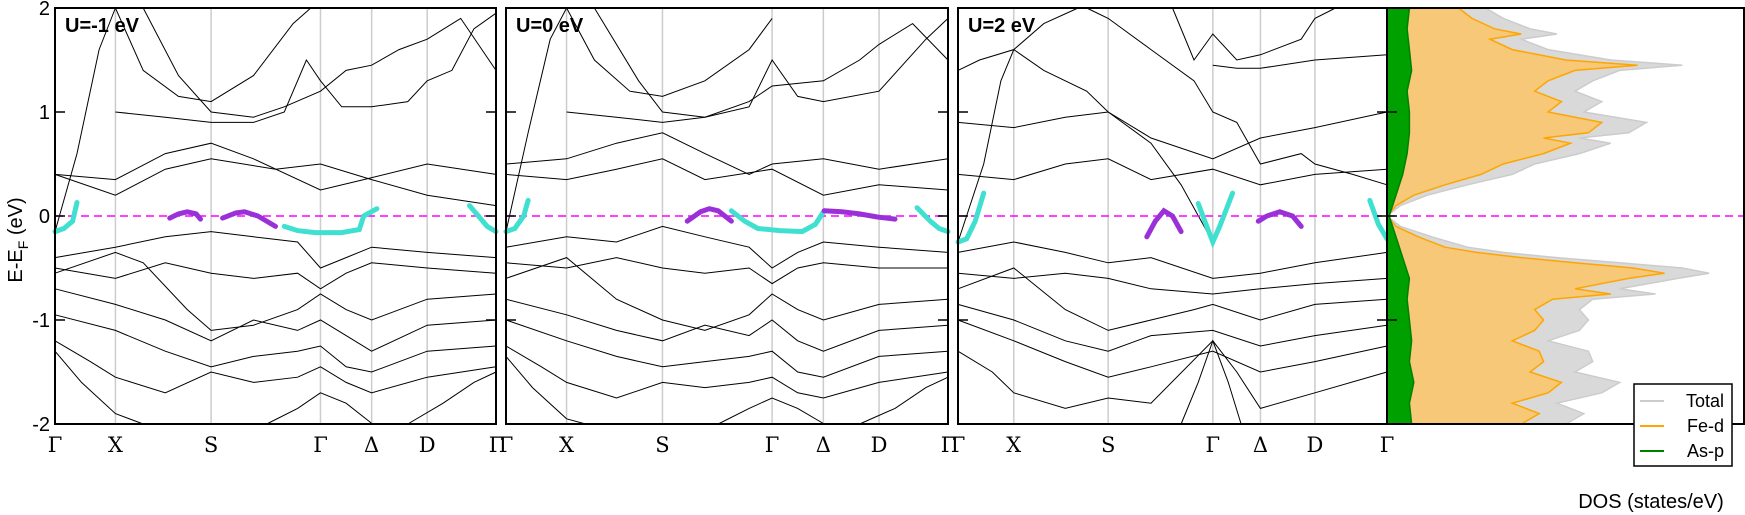 This screenshot has height=515, width=1745. What do you see at coordinates (16, 265) in the screenshot?
I see `y-axis-label-main: E-E` at bounding box center [16, 265].